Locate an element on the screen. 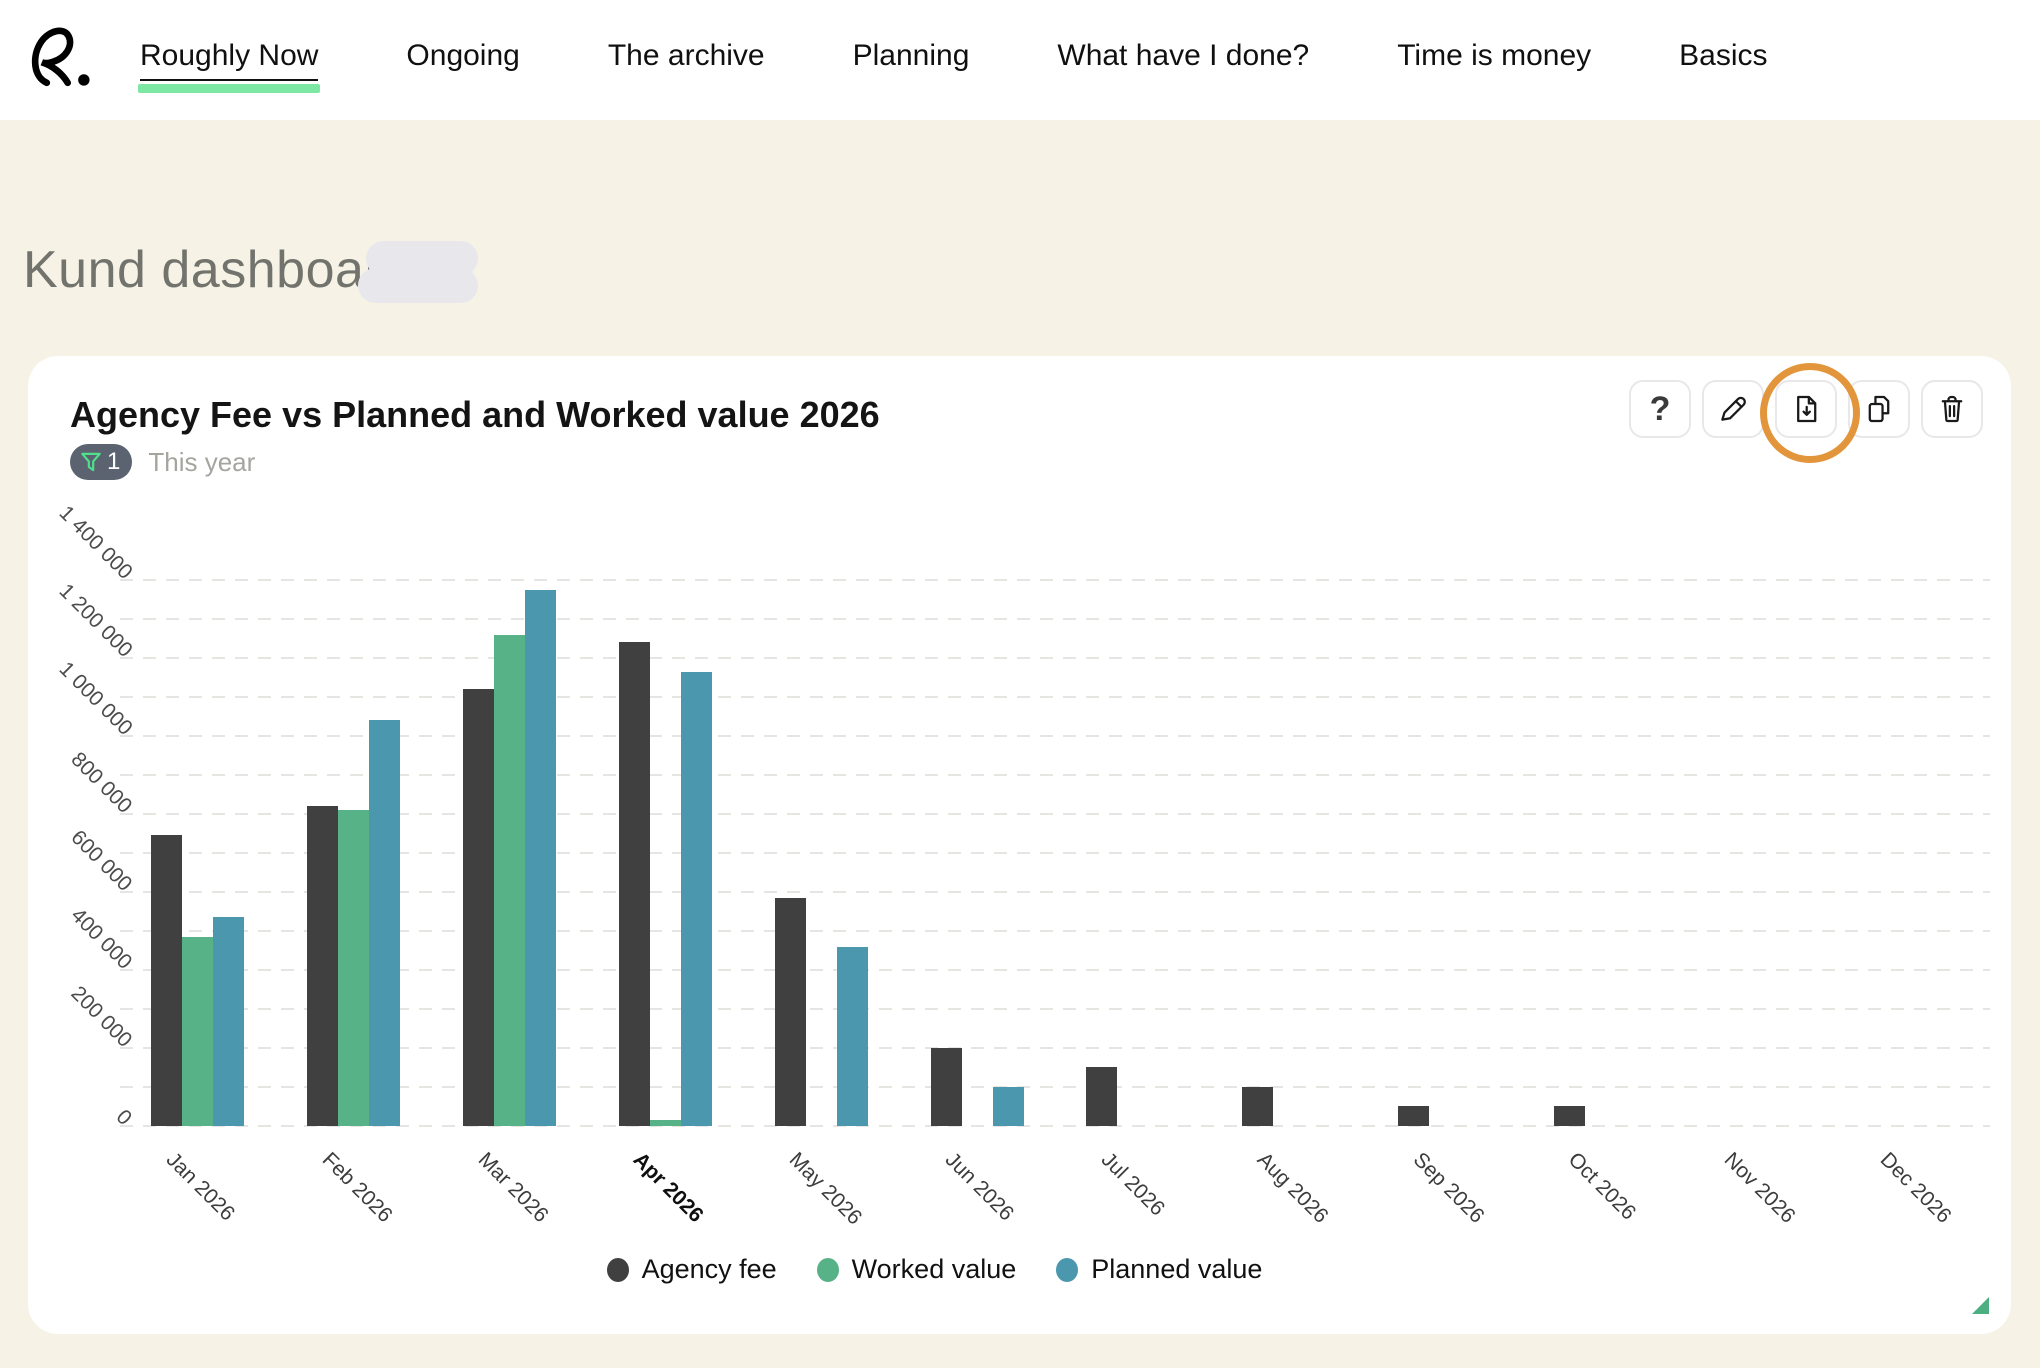 This screenshot has width=2040, height=1368. bar-group-jun-2026 is located at coordinates (977, 853).